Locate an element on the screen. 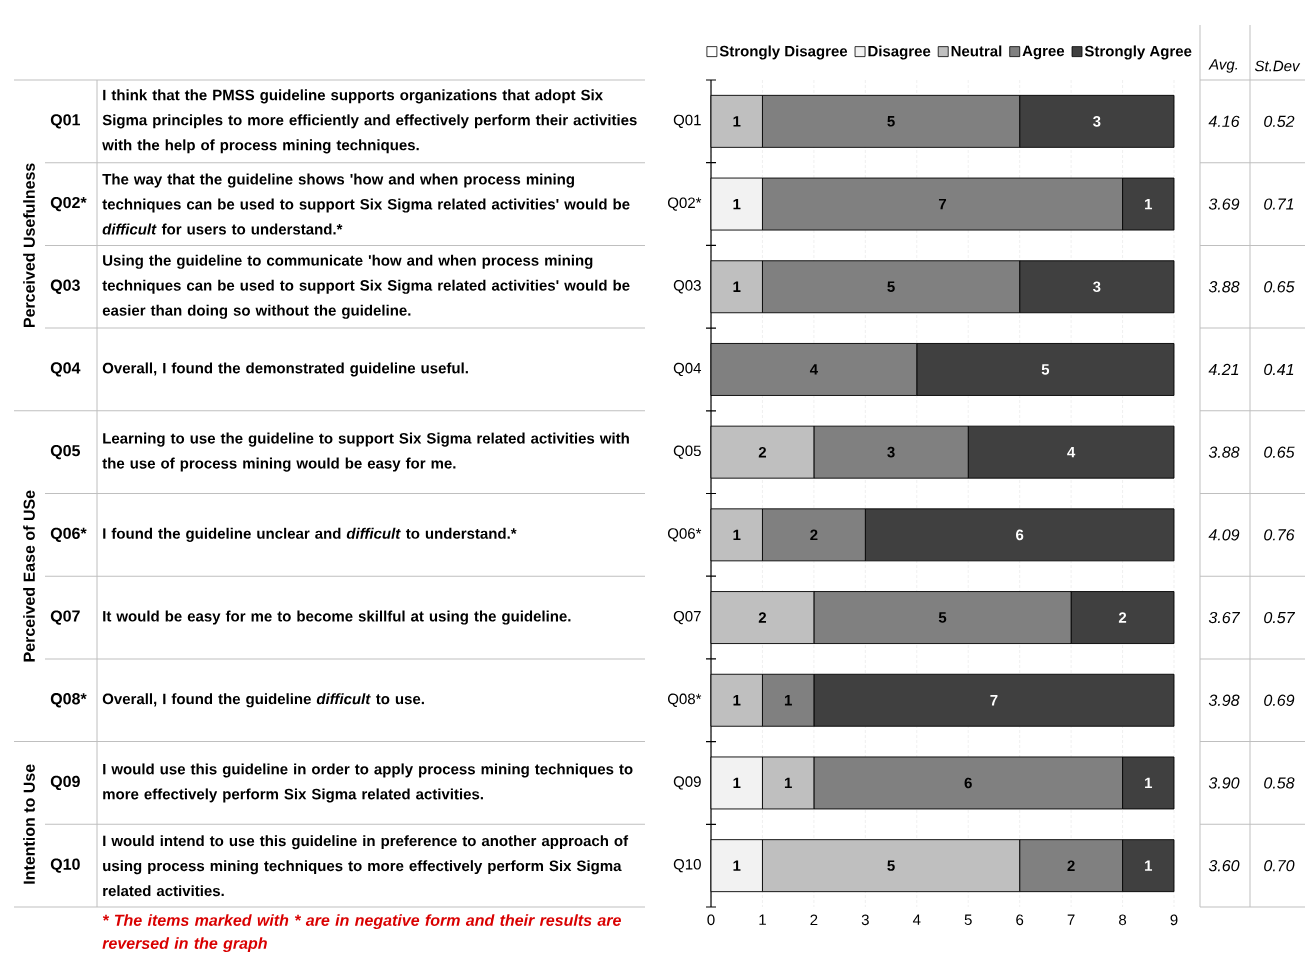 The image size is (1310, 958). text: Perceived Usefulness is located at coordinates (29, 245).